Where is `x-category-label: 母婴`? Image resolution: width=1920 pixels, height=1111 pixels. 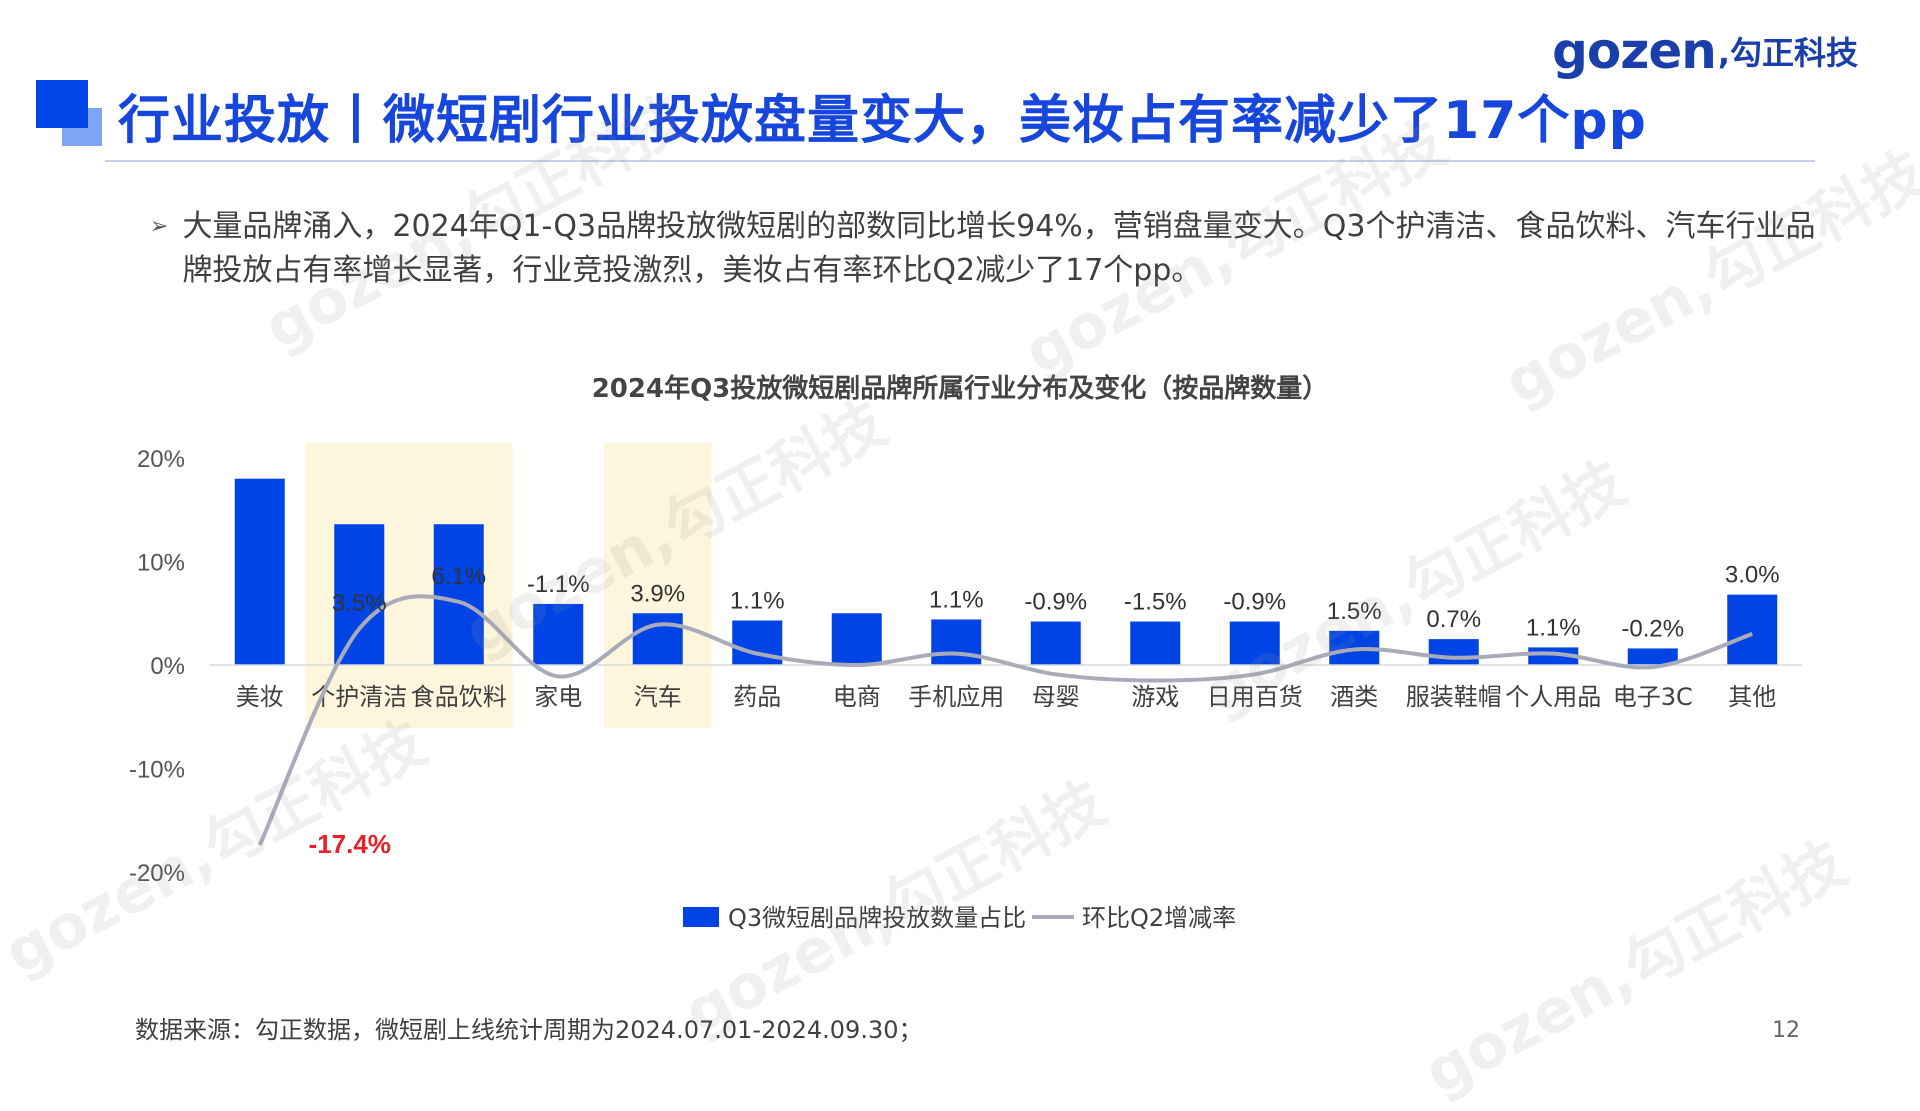
x-category-label: 母婴 is located at coordinates (1056, 697).